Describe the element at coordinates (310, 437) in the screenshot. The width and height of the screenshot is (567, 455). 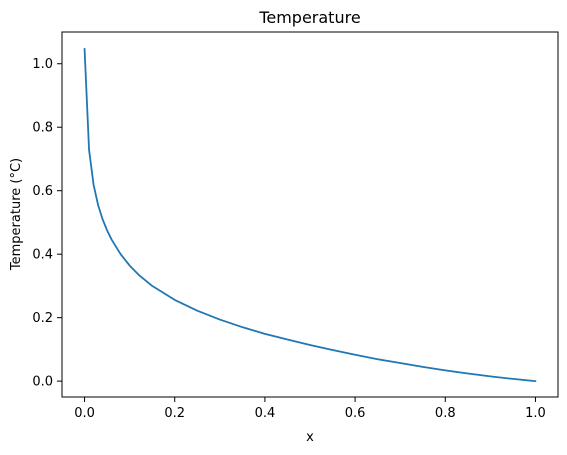
I see `x-axis-label: x` at that location.